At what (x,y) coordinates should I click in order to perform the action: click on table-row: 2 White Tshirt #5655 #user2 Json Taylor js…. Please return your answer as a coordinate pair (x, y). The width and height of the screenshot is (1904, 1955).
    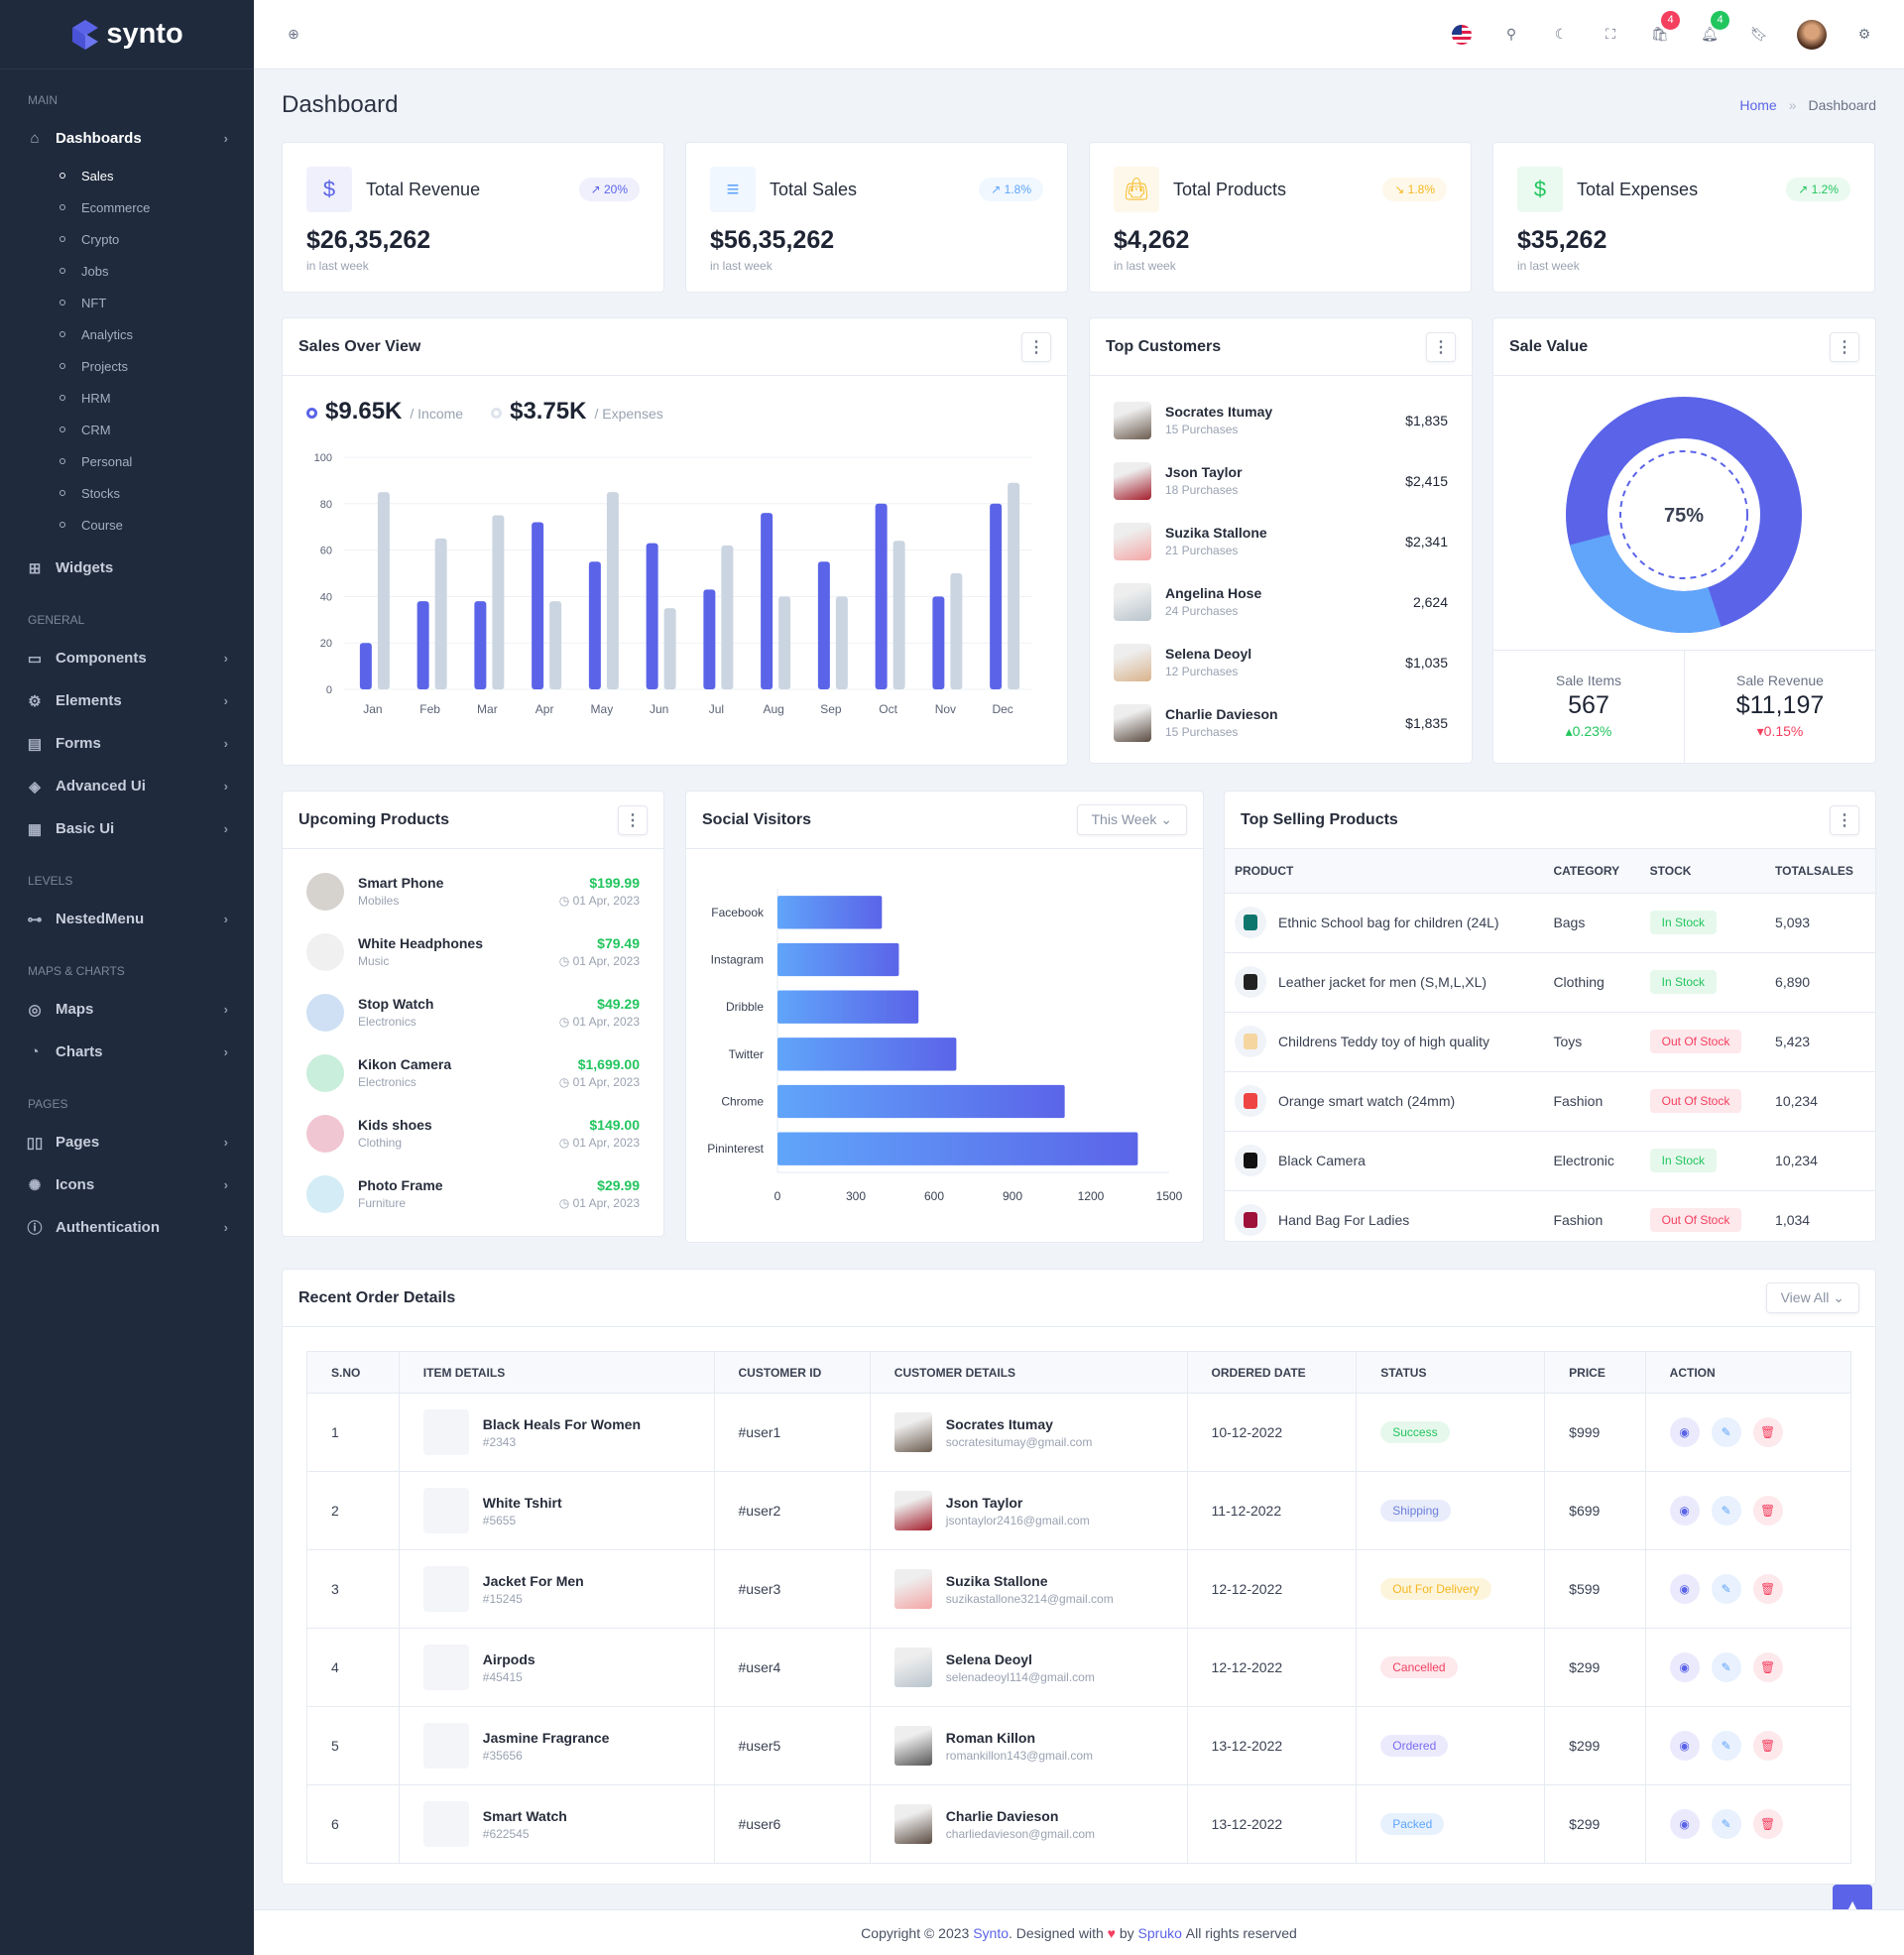
    Looking at the image, I should click on (1079, 1510).